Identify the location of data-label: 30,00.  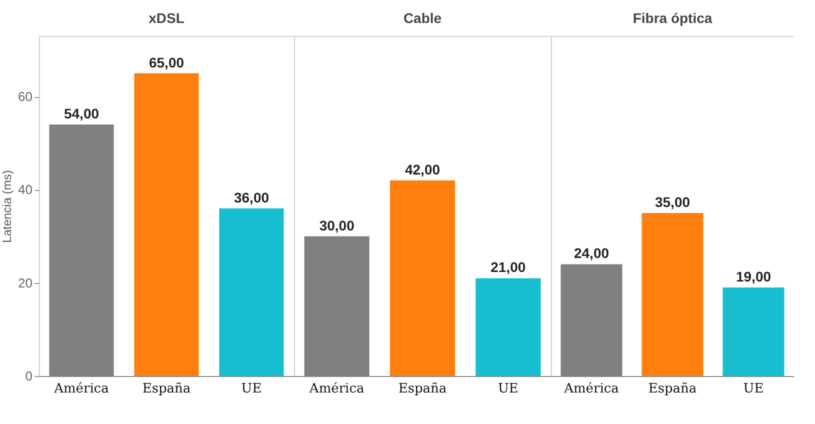
(337, 225).